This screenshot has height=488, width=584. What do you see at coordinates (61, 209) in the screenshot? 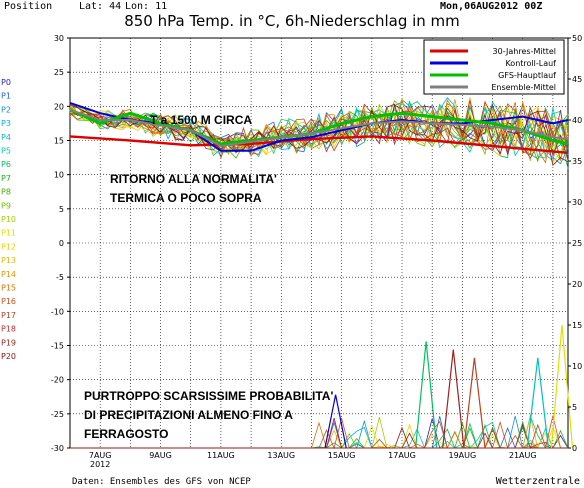
I see `y-left-tick-label: 5` at bounding box center [61, 209].